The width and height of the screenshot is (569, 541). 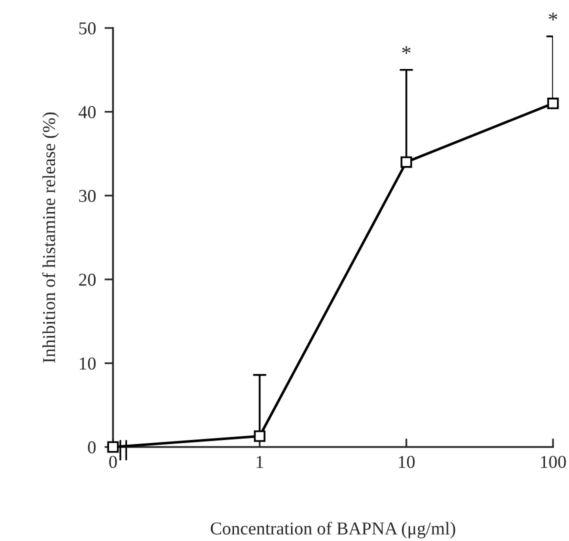 I want to click on y-tick-label: 40, so click(x=87, y=112).